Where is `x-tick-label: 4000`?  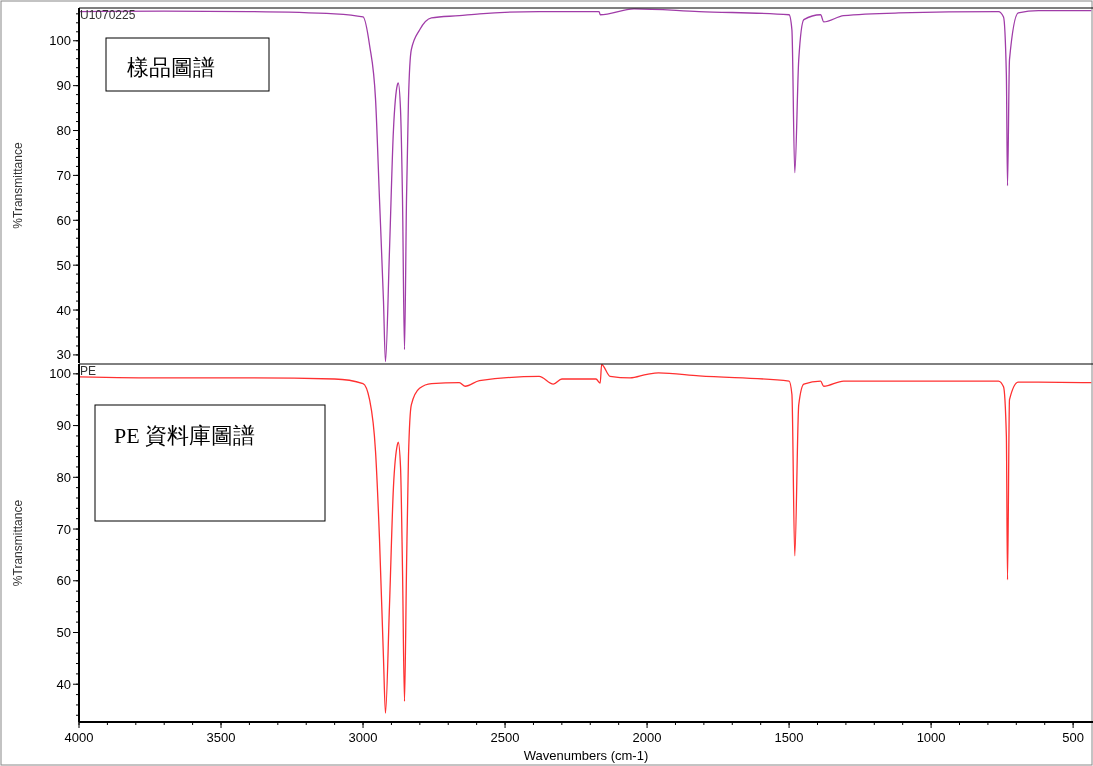
x-tick-label: 4000 is located at coordinates (79, 737).